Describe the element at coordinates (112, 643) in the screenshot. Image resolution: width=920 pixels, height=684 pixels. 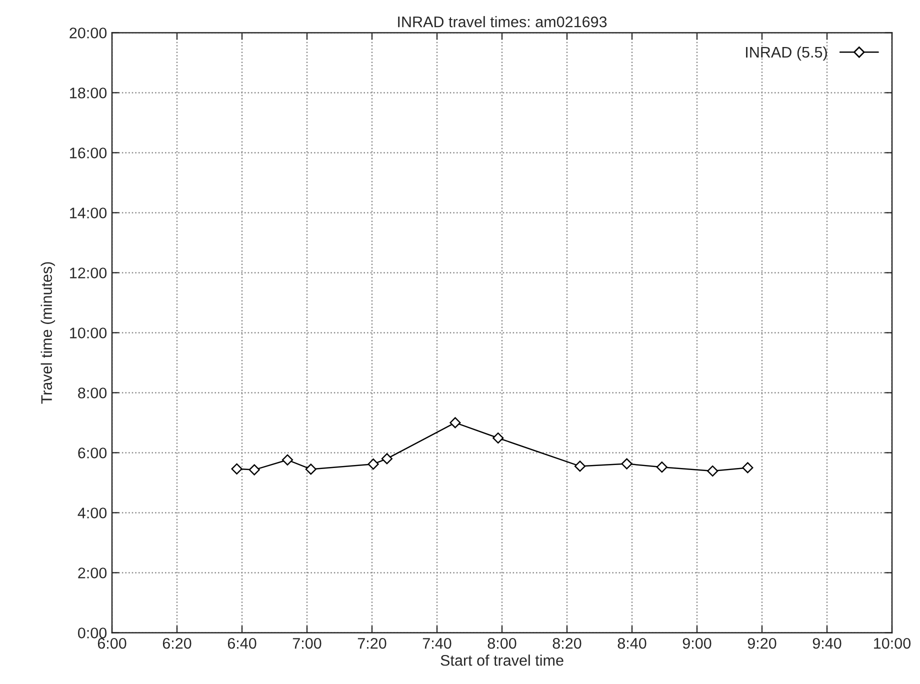
I see `x-tick-label: 6:00` at that location.